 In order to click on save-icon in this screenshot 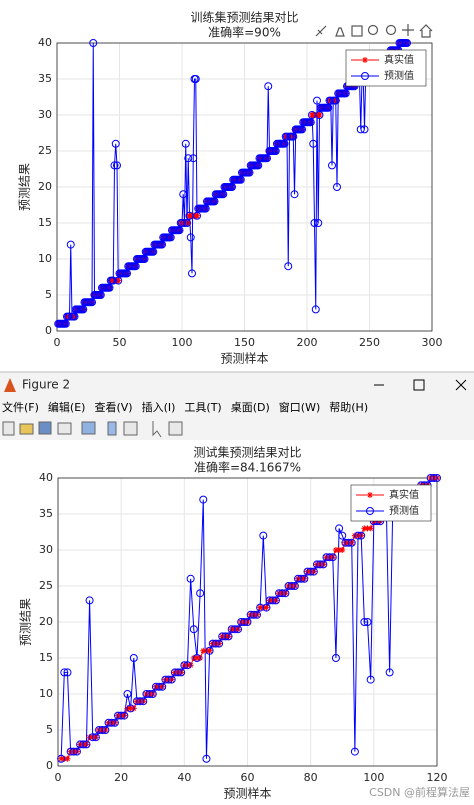, I will do `click(45, 428)`.